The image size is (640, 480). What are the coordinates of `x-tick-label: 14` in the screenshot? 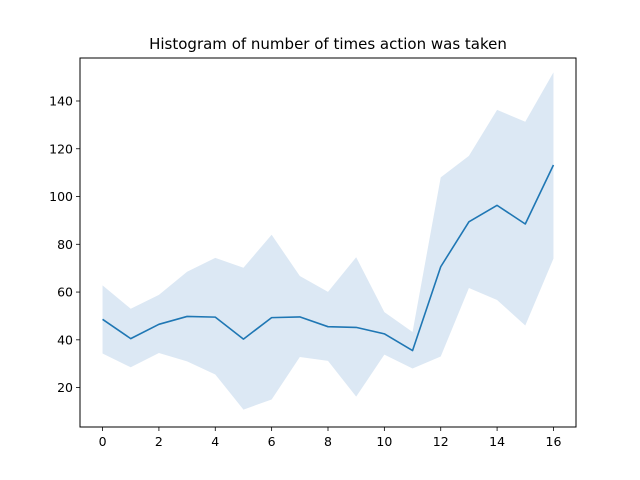 It's located at (497, 441).